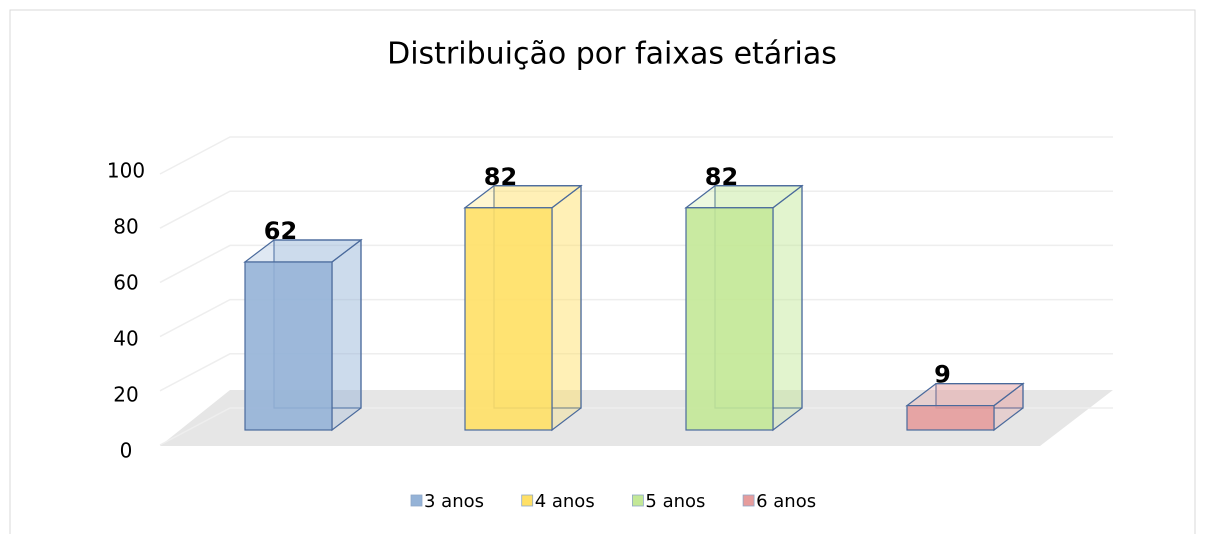 The width and height of the screenshot is (1206, 534). What do you see at coordinates (612, 54) in the screenshot?
I see `chart-title: Distribuição por faixas etárias` at bounding box center [612, 54].